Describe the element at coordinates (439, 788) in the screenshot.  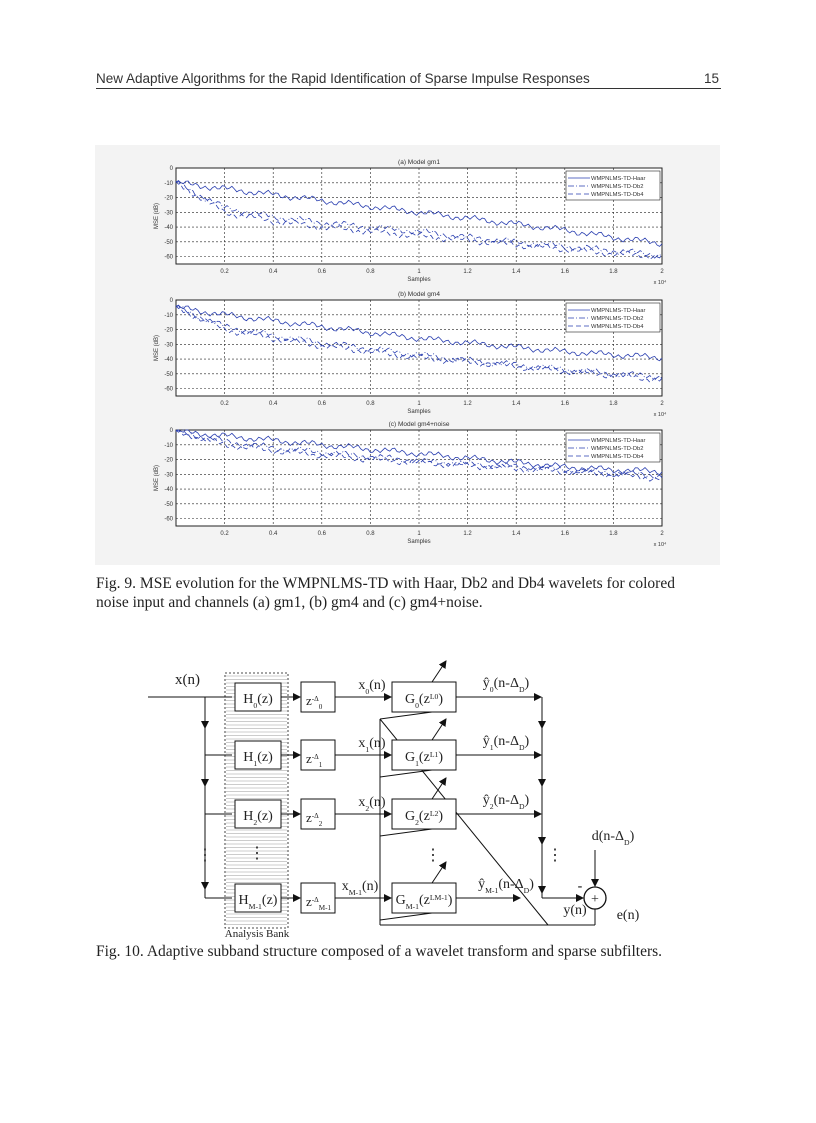
I see `adaptive-arrow` at that location.